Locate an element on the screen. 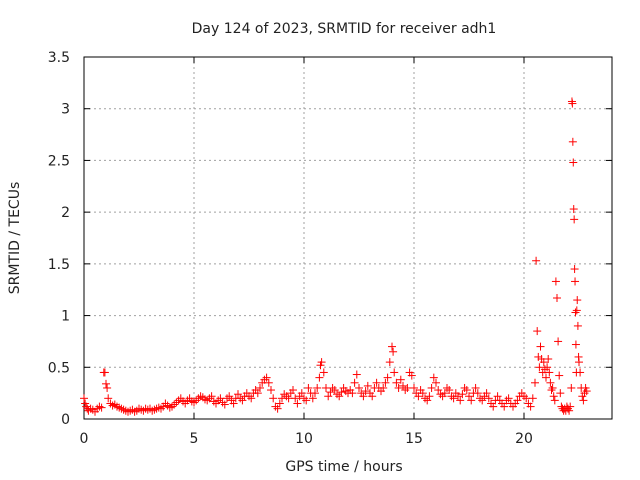  y-tick-label: 1.5 is located at coordinates (59, 265).